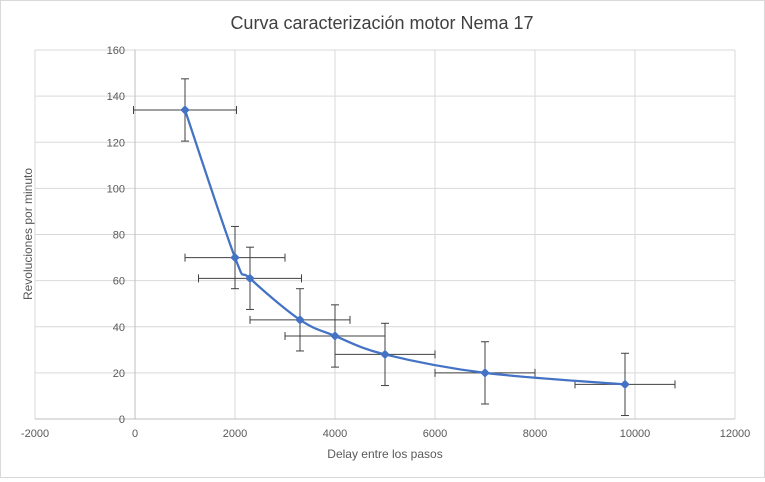 The image size is (765, 482). Describe the element at coordinates (735, 434) in the screenshot. I see `x-tick-label: 12000` at that location.